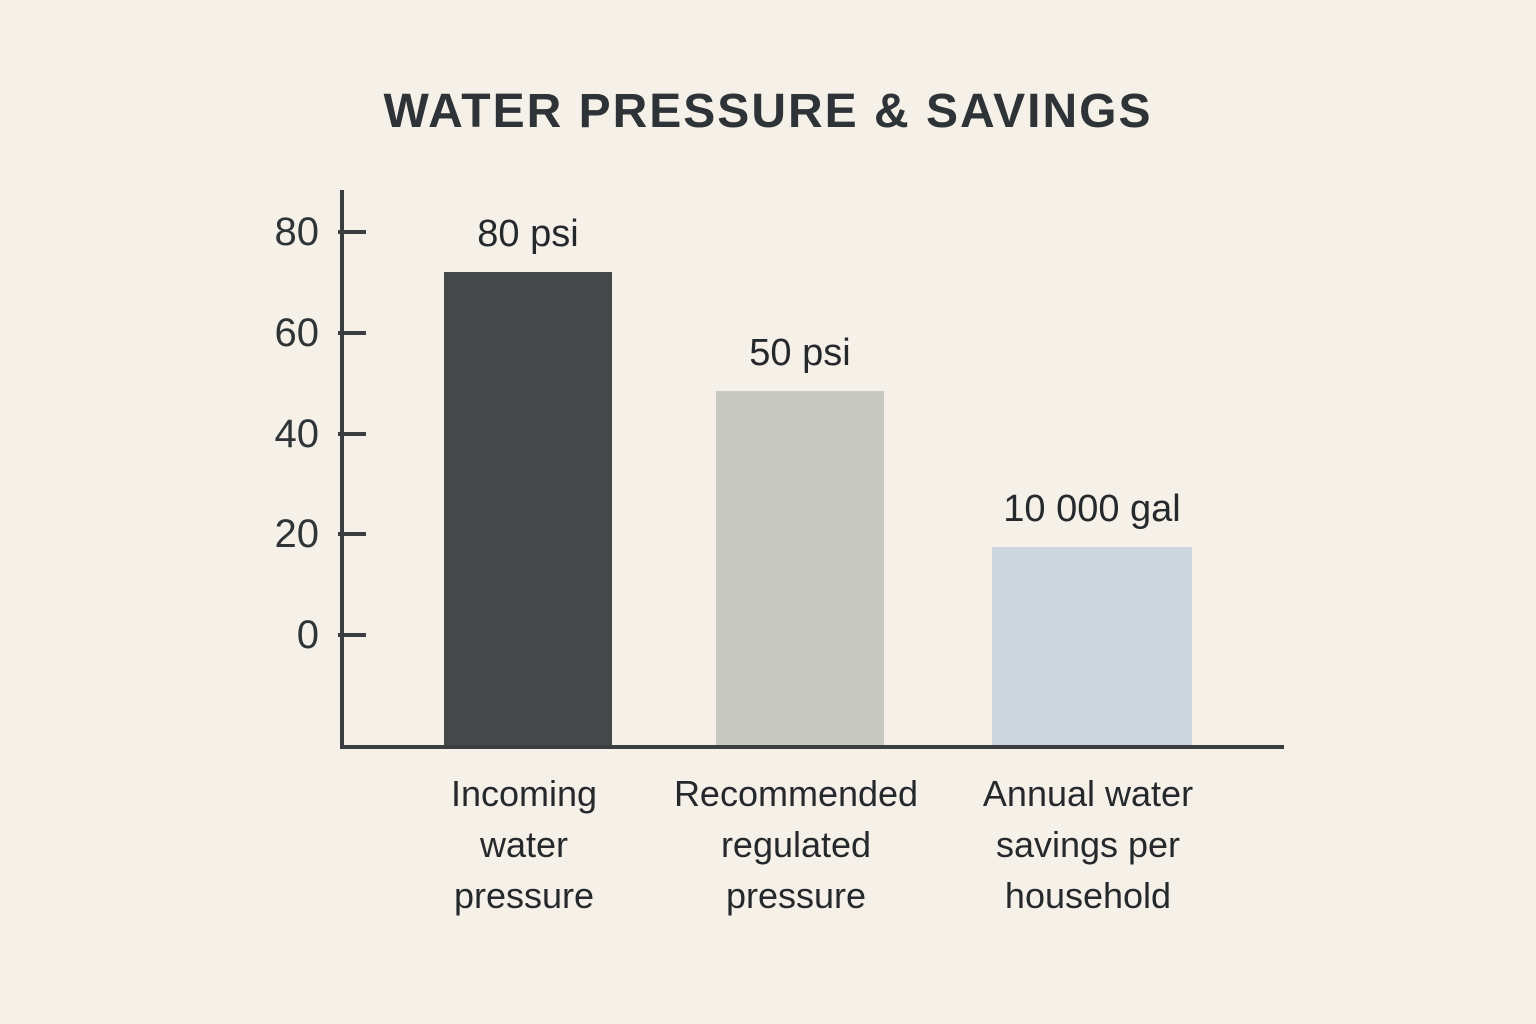 The height and width of the screenshot is (1024, 1536). Describe the element at coordinates (524, 845) in the screenshot. I see `x-axis-category-label-incoming-water-pressure: Incoming water pressure` at that location.